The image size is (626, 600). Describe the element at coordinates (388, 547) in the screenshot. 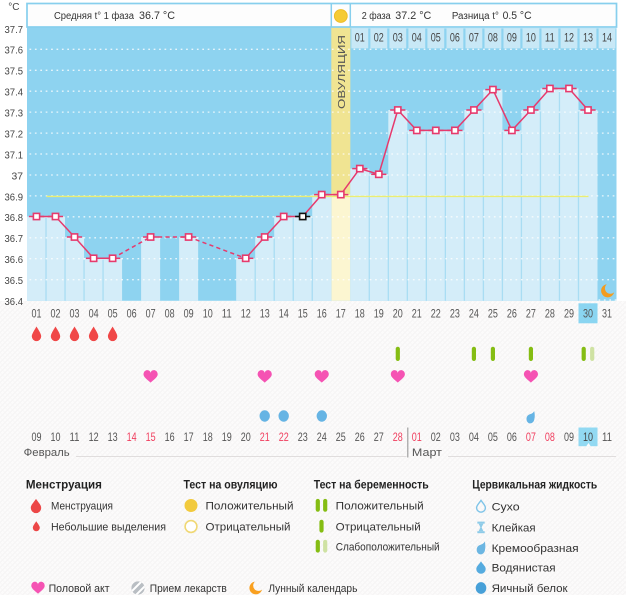

I see `svg-text: Слабоположительный` at that location.